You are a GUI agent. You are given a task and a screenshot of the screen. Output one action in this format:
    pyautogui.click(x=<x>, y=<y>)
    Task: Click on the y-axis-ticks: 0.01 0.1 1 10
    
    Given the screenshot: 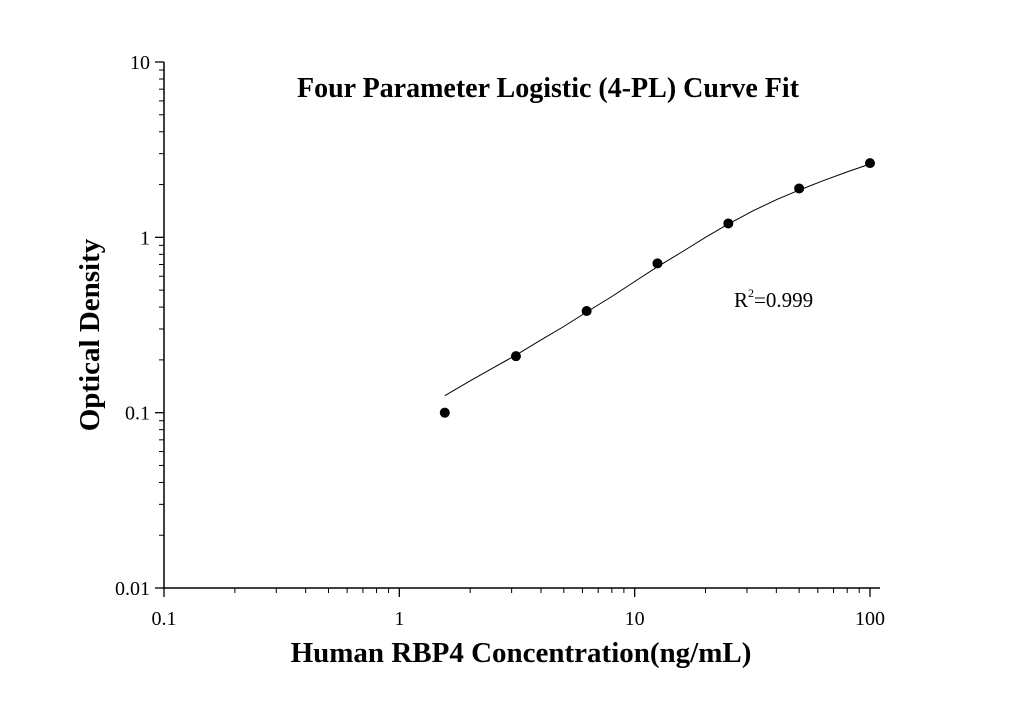 What is the action you would take?
    pyautogui.click(x=139, y=326)
    